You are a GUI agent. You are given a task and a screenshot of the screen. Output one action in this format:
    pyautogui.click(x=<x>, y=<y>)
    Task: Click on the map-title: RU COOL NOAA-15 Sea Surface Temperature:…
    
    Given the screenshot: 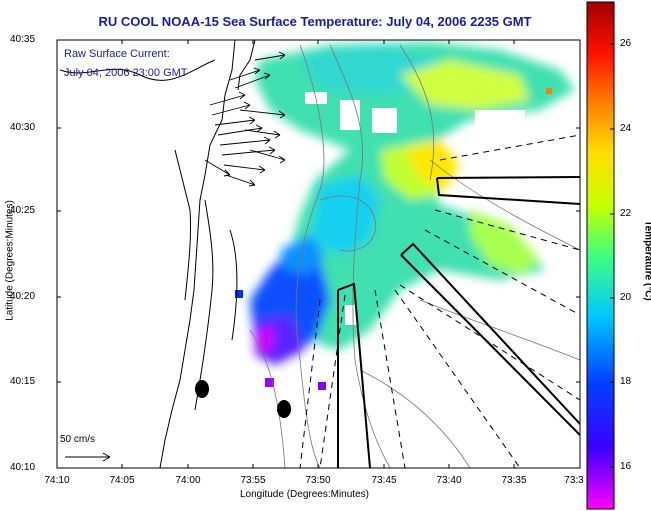 What is the action you would take?
    pyautogui.click(x=315, y=21)
    